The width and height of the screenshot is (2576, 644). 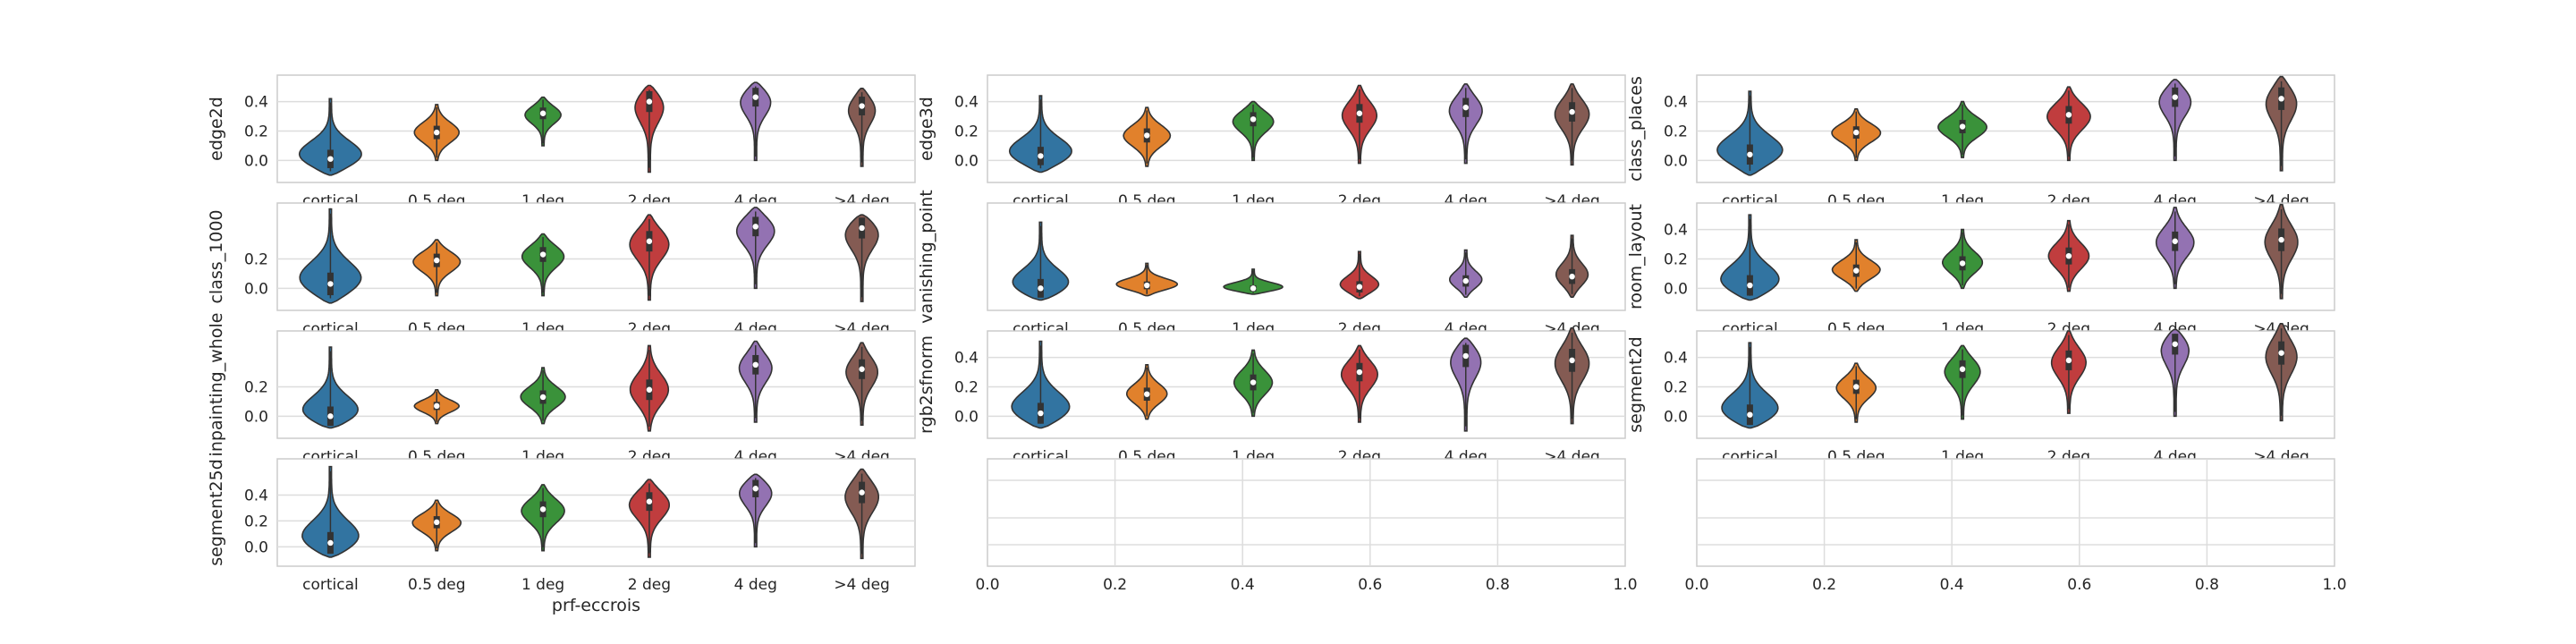 What do you see at coordinates (596, 605) in the screenshot?
I see `x-axis-label: prf-eccrois` at bounding box center [596, 605].